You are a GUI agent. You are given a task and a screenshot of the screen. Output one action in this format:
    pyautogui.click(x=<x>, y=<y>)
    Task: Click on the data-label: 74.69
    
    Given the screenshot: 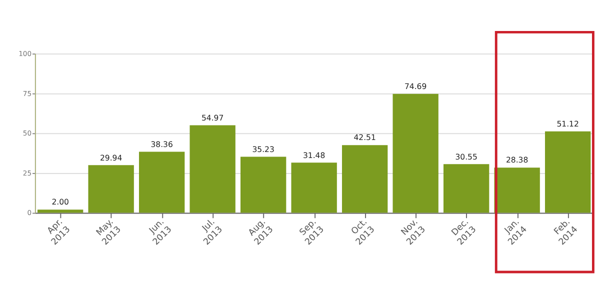 What is the action you would take?
    pyautogui.click(x=415, y=87)
    